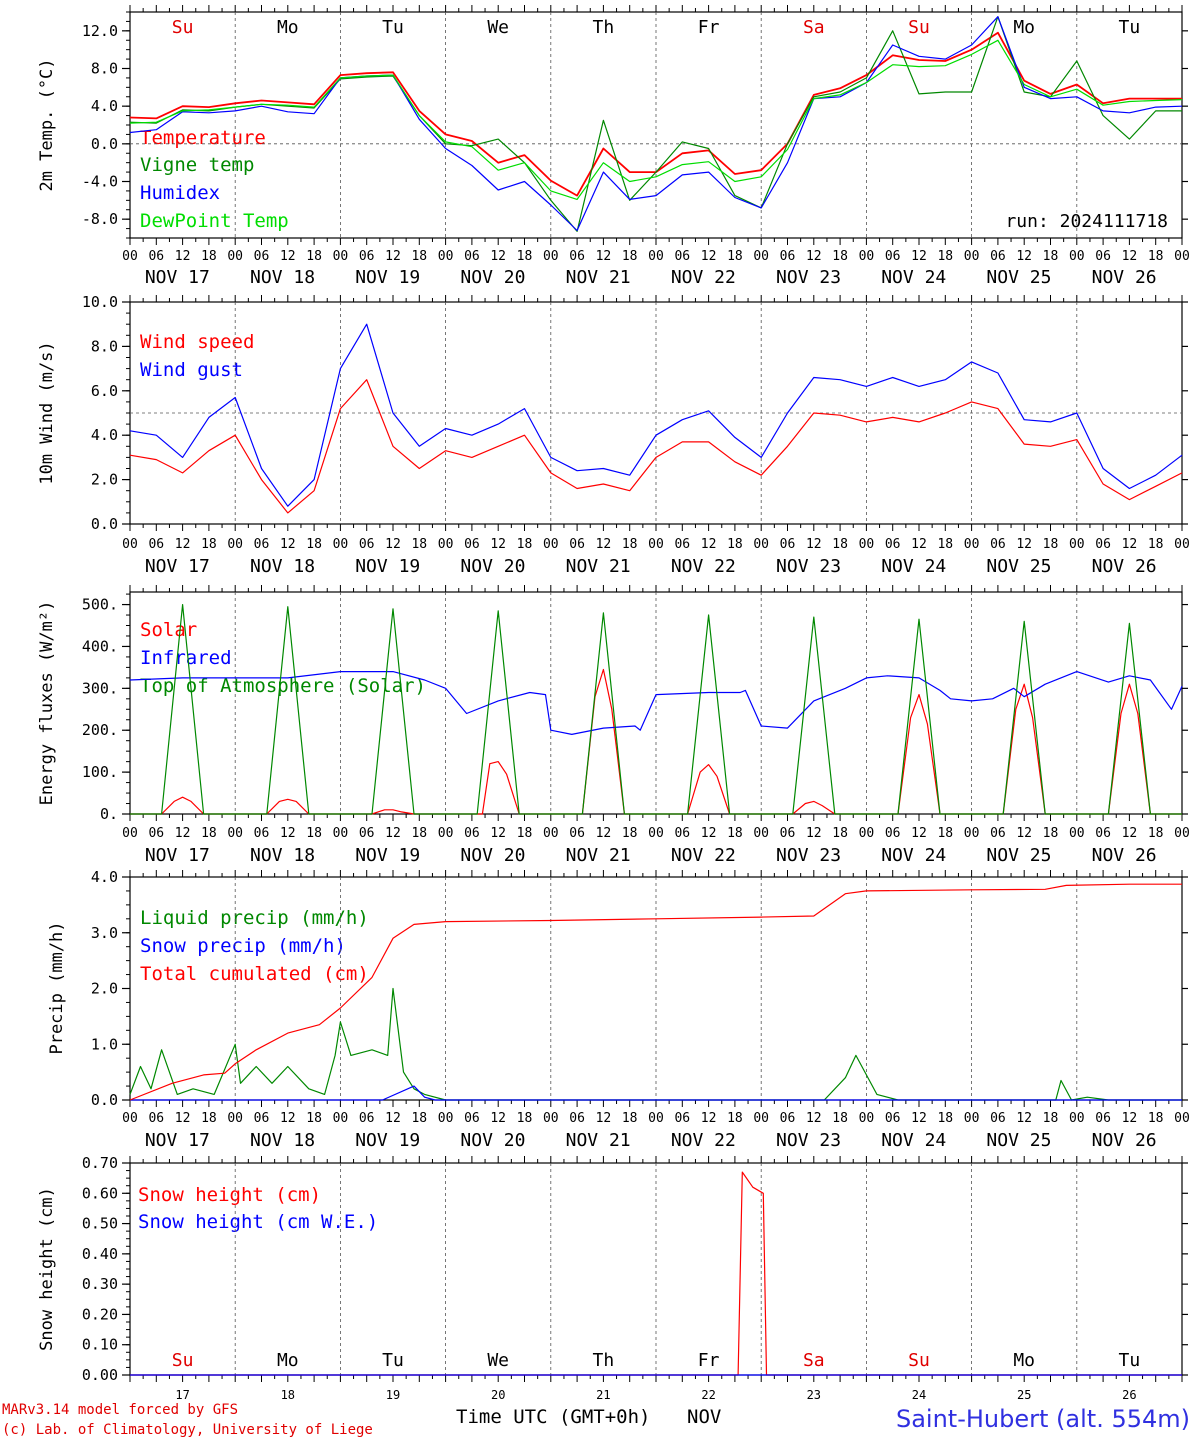 The image size is (1194, 1440). I want to click on day-name-top: Sa, so click(814, 27).